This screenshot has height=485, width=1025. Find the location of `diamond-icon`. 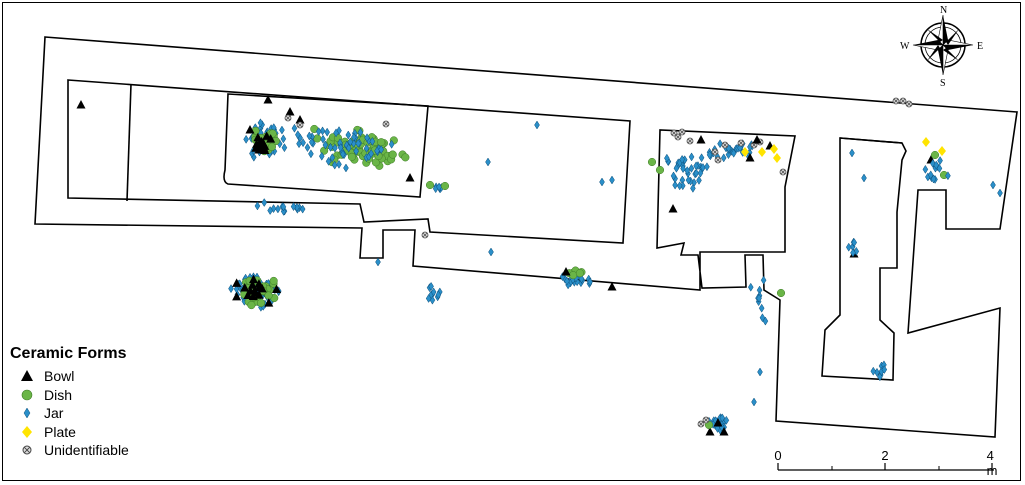

diamond-icon is located at coordinates (27, 413).